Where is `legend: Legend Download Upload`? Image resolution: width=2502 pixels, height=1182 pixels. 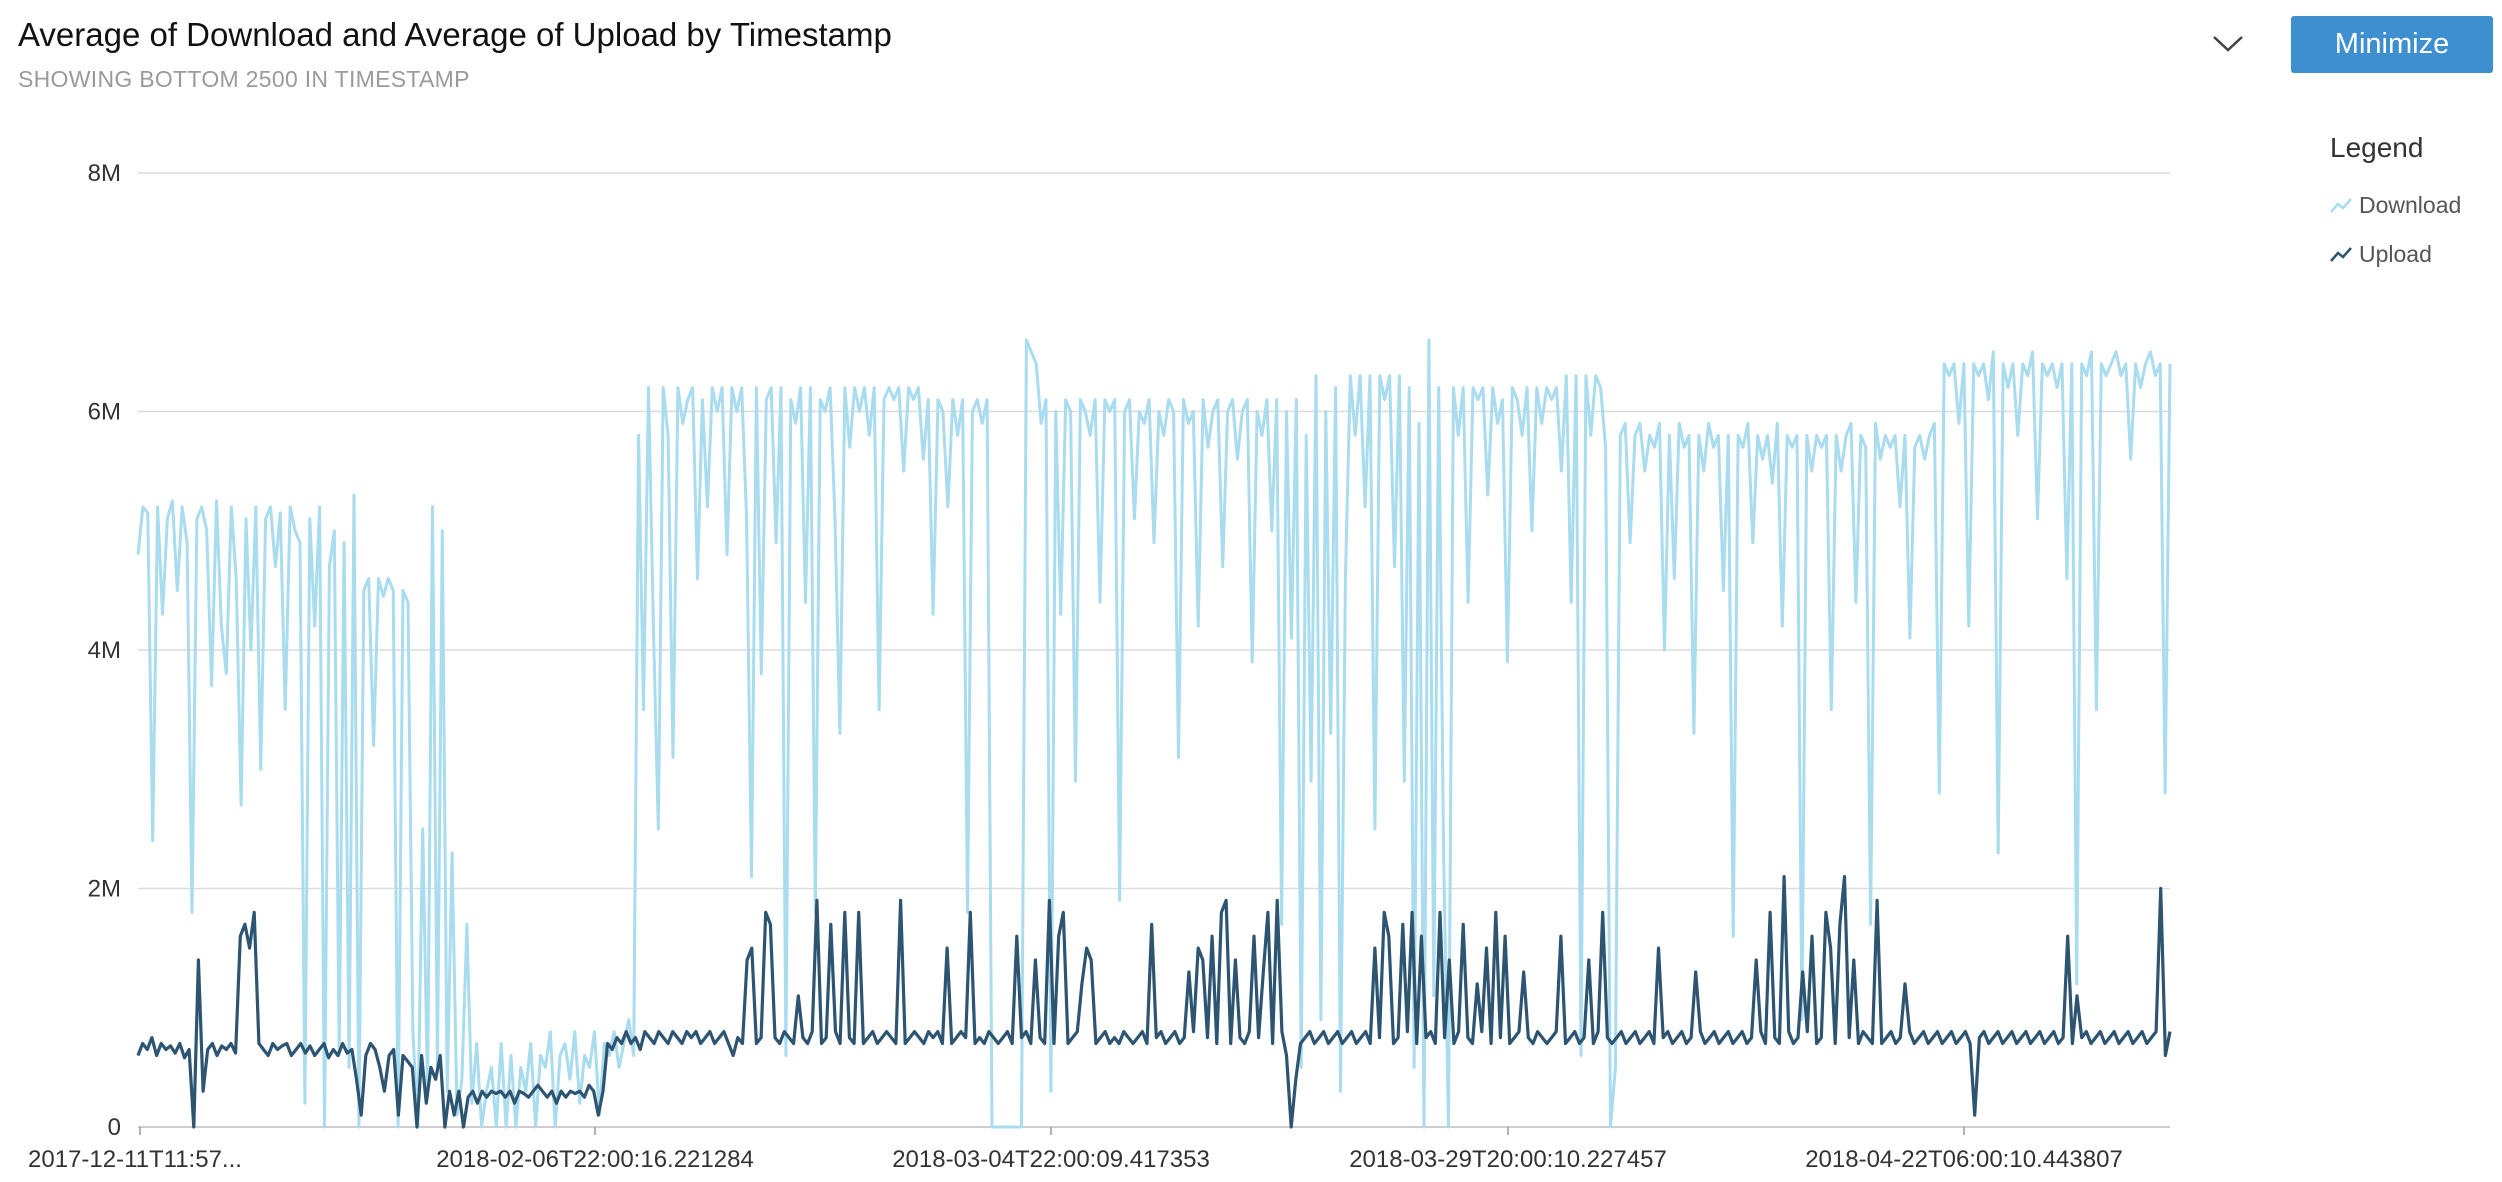 legend: Legend Download Upload is located at coordinates (2395, 211).